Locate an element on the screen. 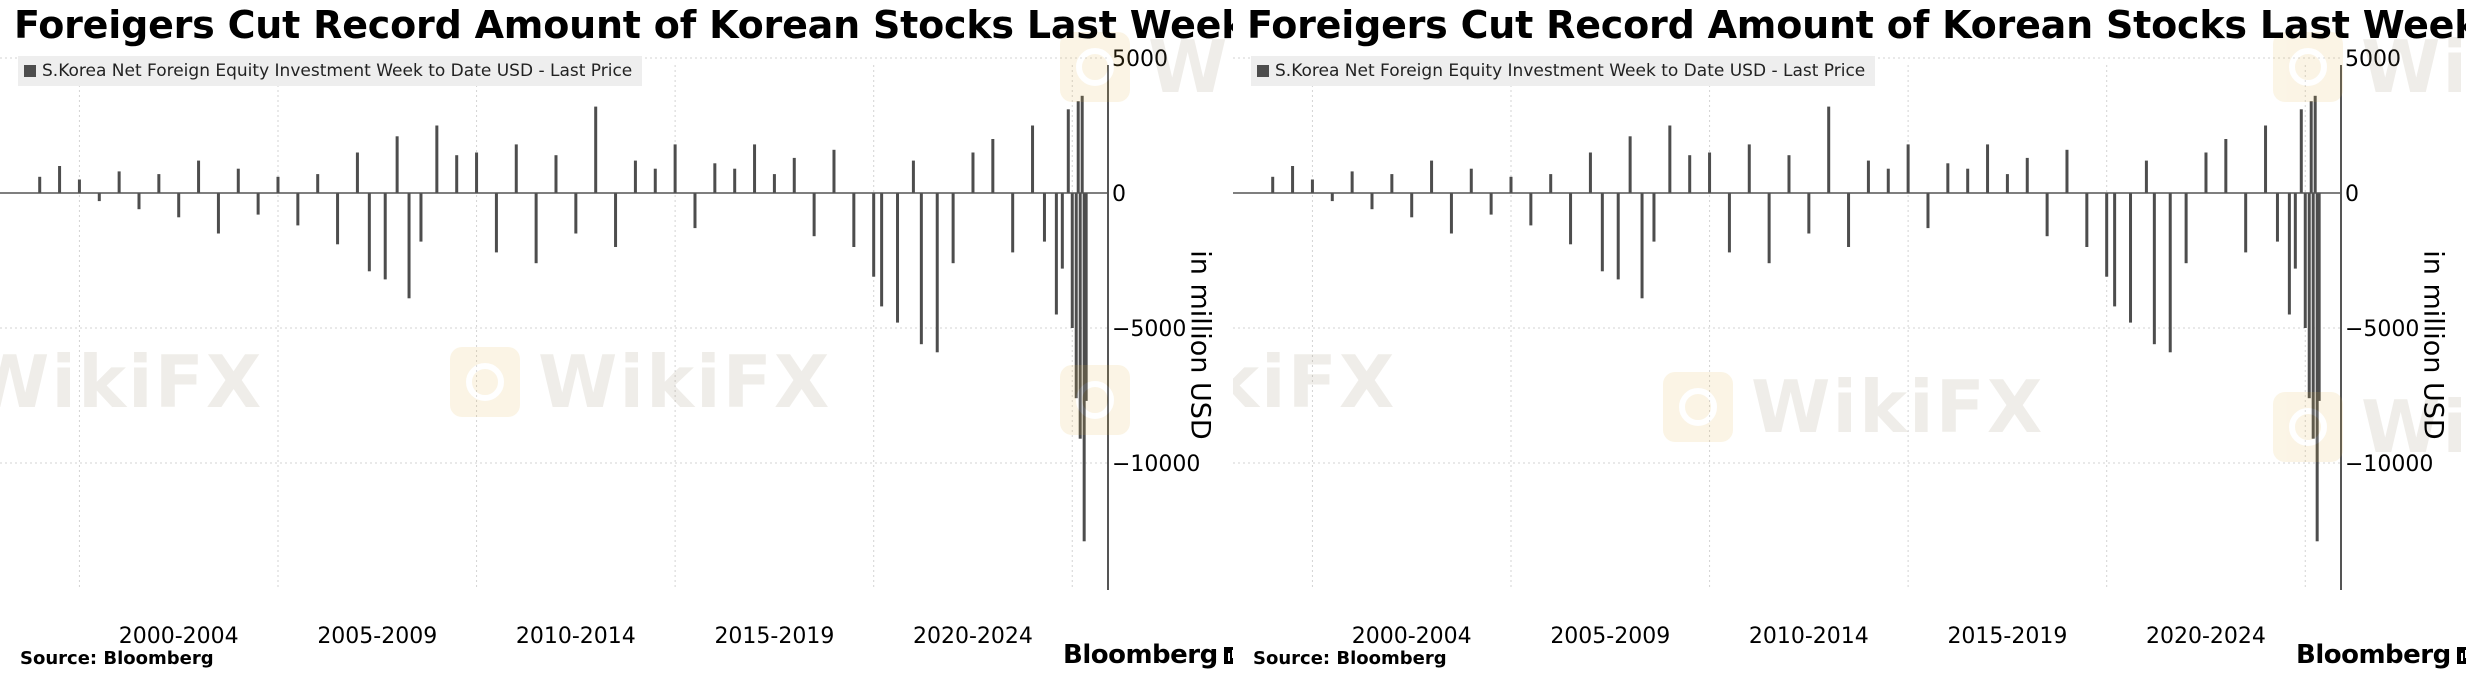  y-axis-label: in million USD is located at coordinates (2433, 345).